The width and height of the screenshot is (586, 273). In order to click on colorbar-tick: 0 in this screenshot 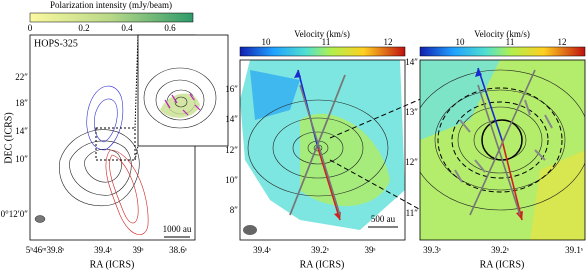, I will do `click(30, 28)`.